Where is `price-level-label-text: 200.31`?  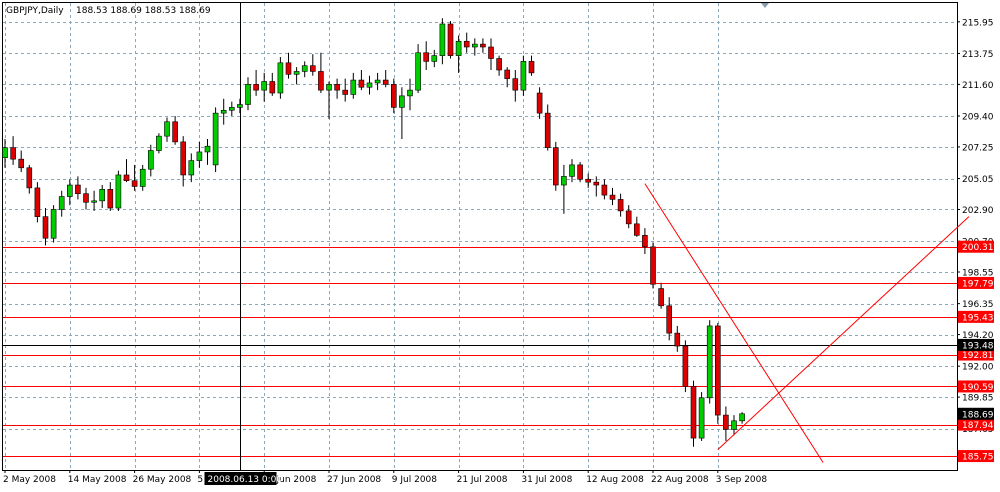
price-level-label-text: 200.31 is located at coordinates (978, 248).